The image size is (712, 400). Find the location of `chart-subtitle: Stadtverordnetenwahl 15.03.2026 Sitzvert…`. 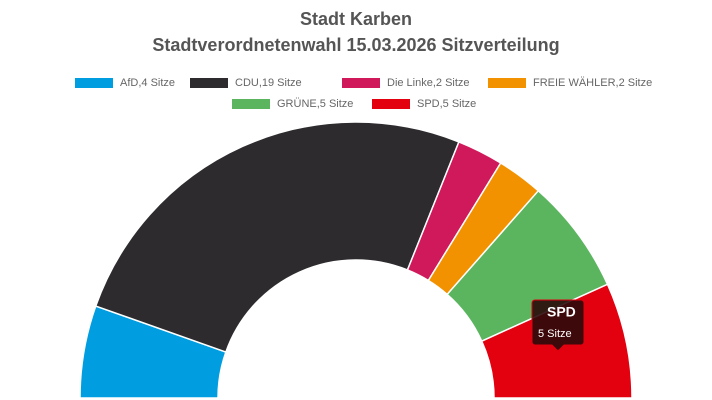

chart-subtitle: Stadtverordnetenwahl 15.03.2026 Sitzvert… is located at coordinates (355, 45).